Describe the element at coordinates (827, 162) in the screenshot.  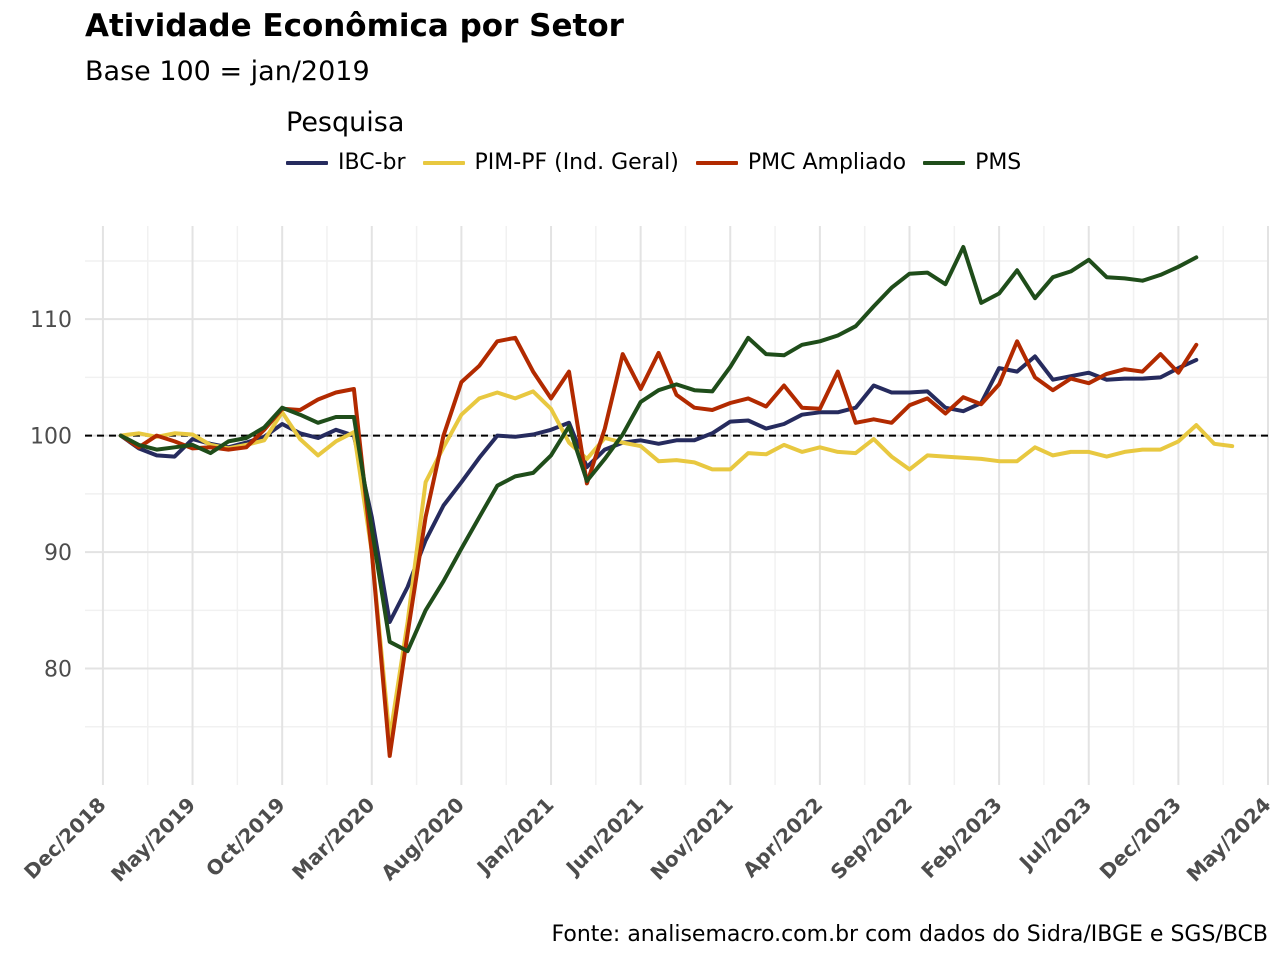
I see `legend-label: PMC Ampliado` at that location.